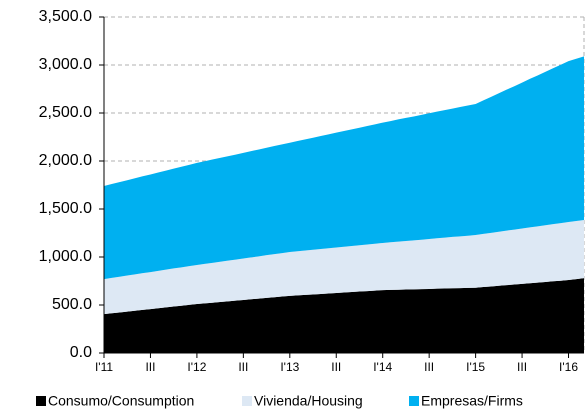  What do you see at coordinates (121, 401) in the screenshot?
I see `legend-label: Consumo/Consumption` at bounding box center [121, 401].